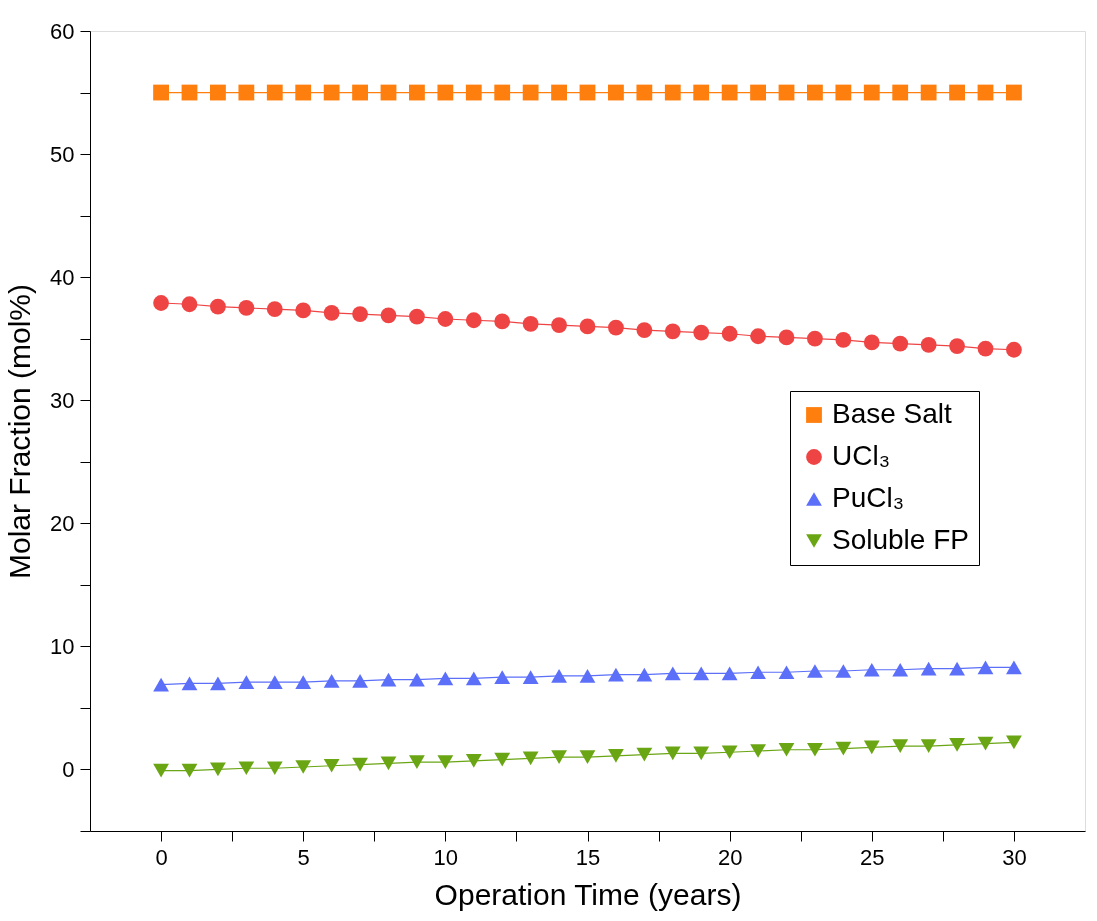  I want to click on legend-label: Soluble FP, so click(900, 539).